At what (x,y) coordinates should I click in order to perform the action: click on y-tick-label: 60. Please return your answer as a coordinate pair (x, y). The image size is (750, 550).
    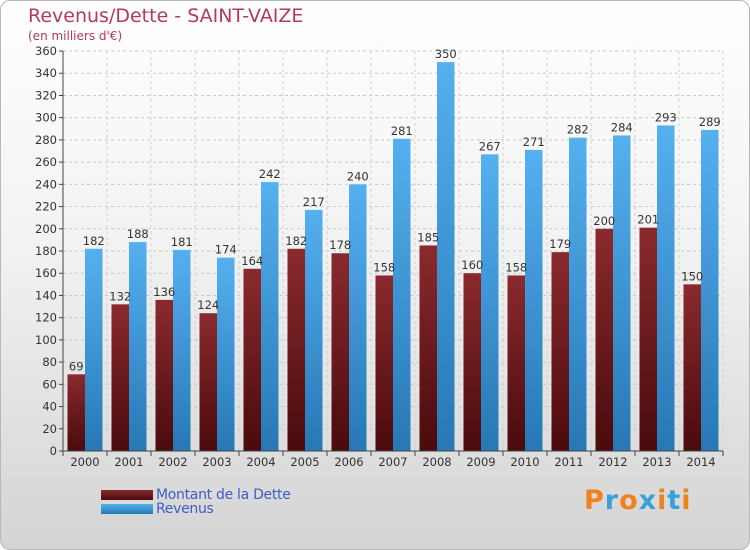
    Looking at the image, I should click on (49, 384).